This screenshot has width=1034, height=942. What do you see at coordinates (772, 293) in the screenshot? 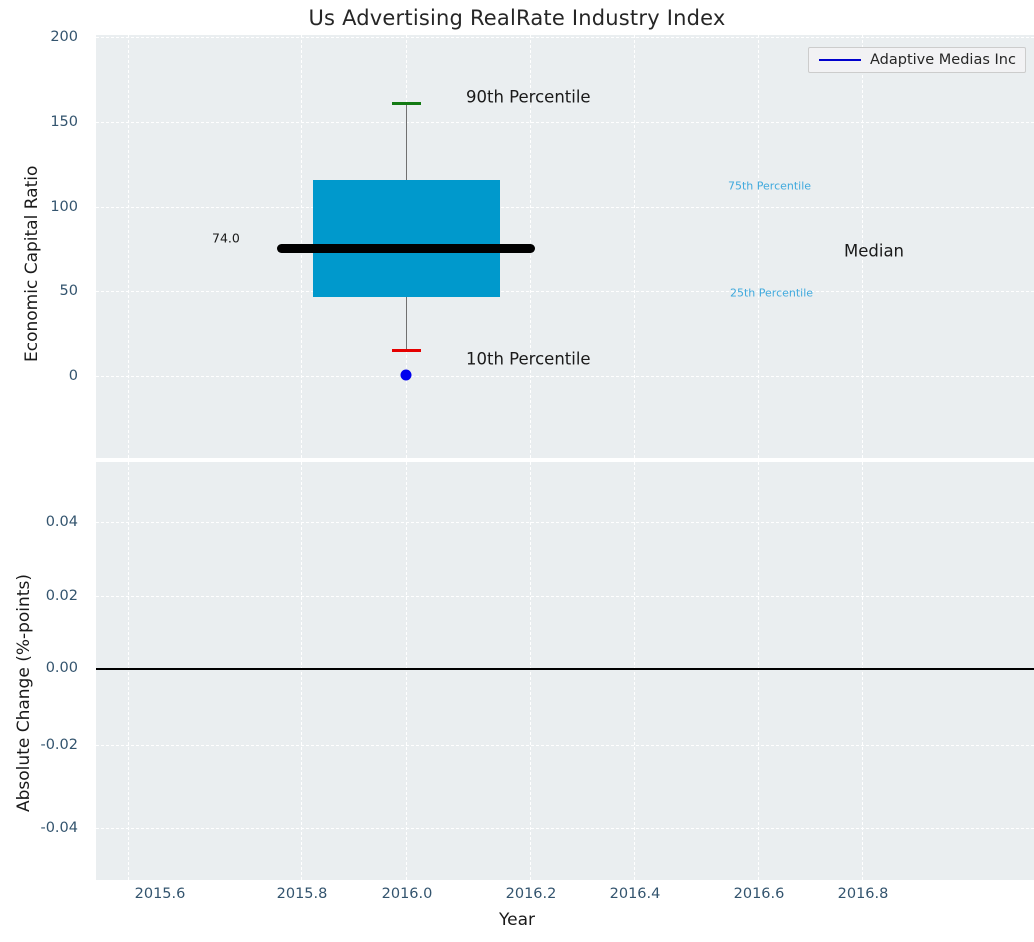
I see `p25-annotation: 25th Percentile` at bounding box center [772, 293].